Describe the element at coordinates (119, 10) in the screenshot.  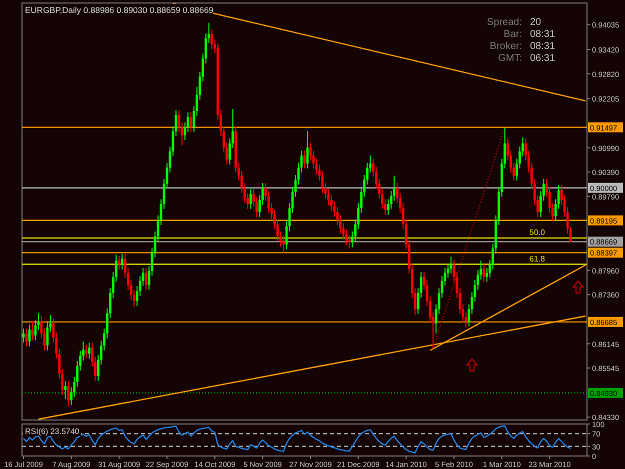
I see `chart-title: EURGBP,Daily 0.88986 0.89030 0.88659 0.88669` at that location.